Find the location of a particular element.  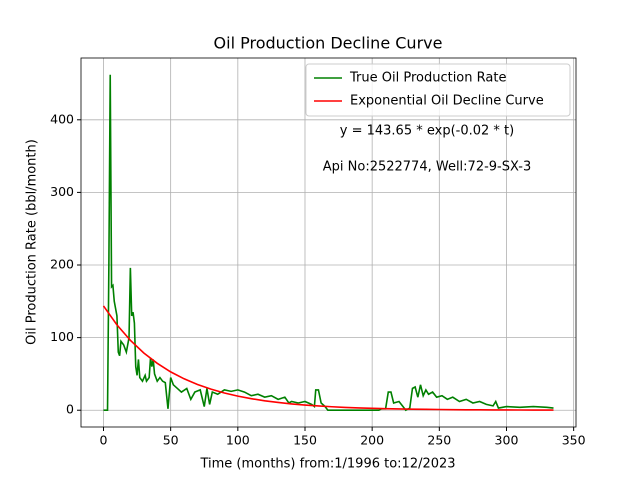

x-tick-label: 300 is located at coordinates (507, 440).